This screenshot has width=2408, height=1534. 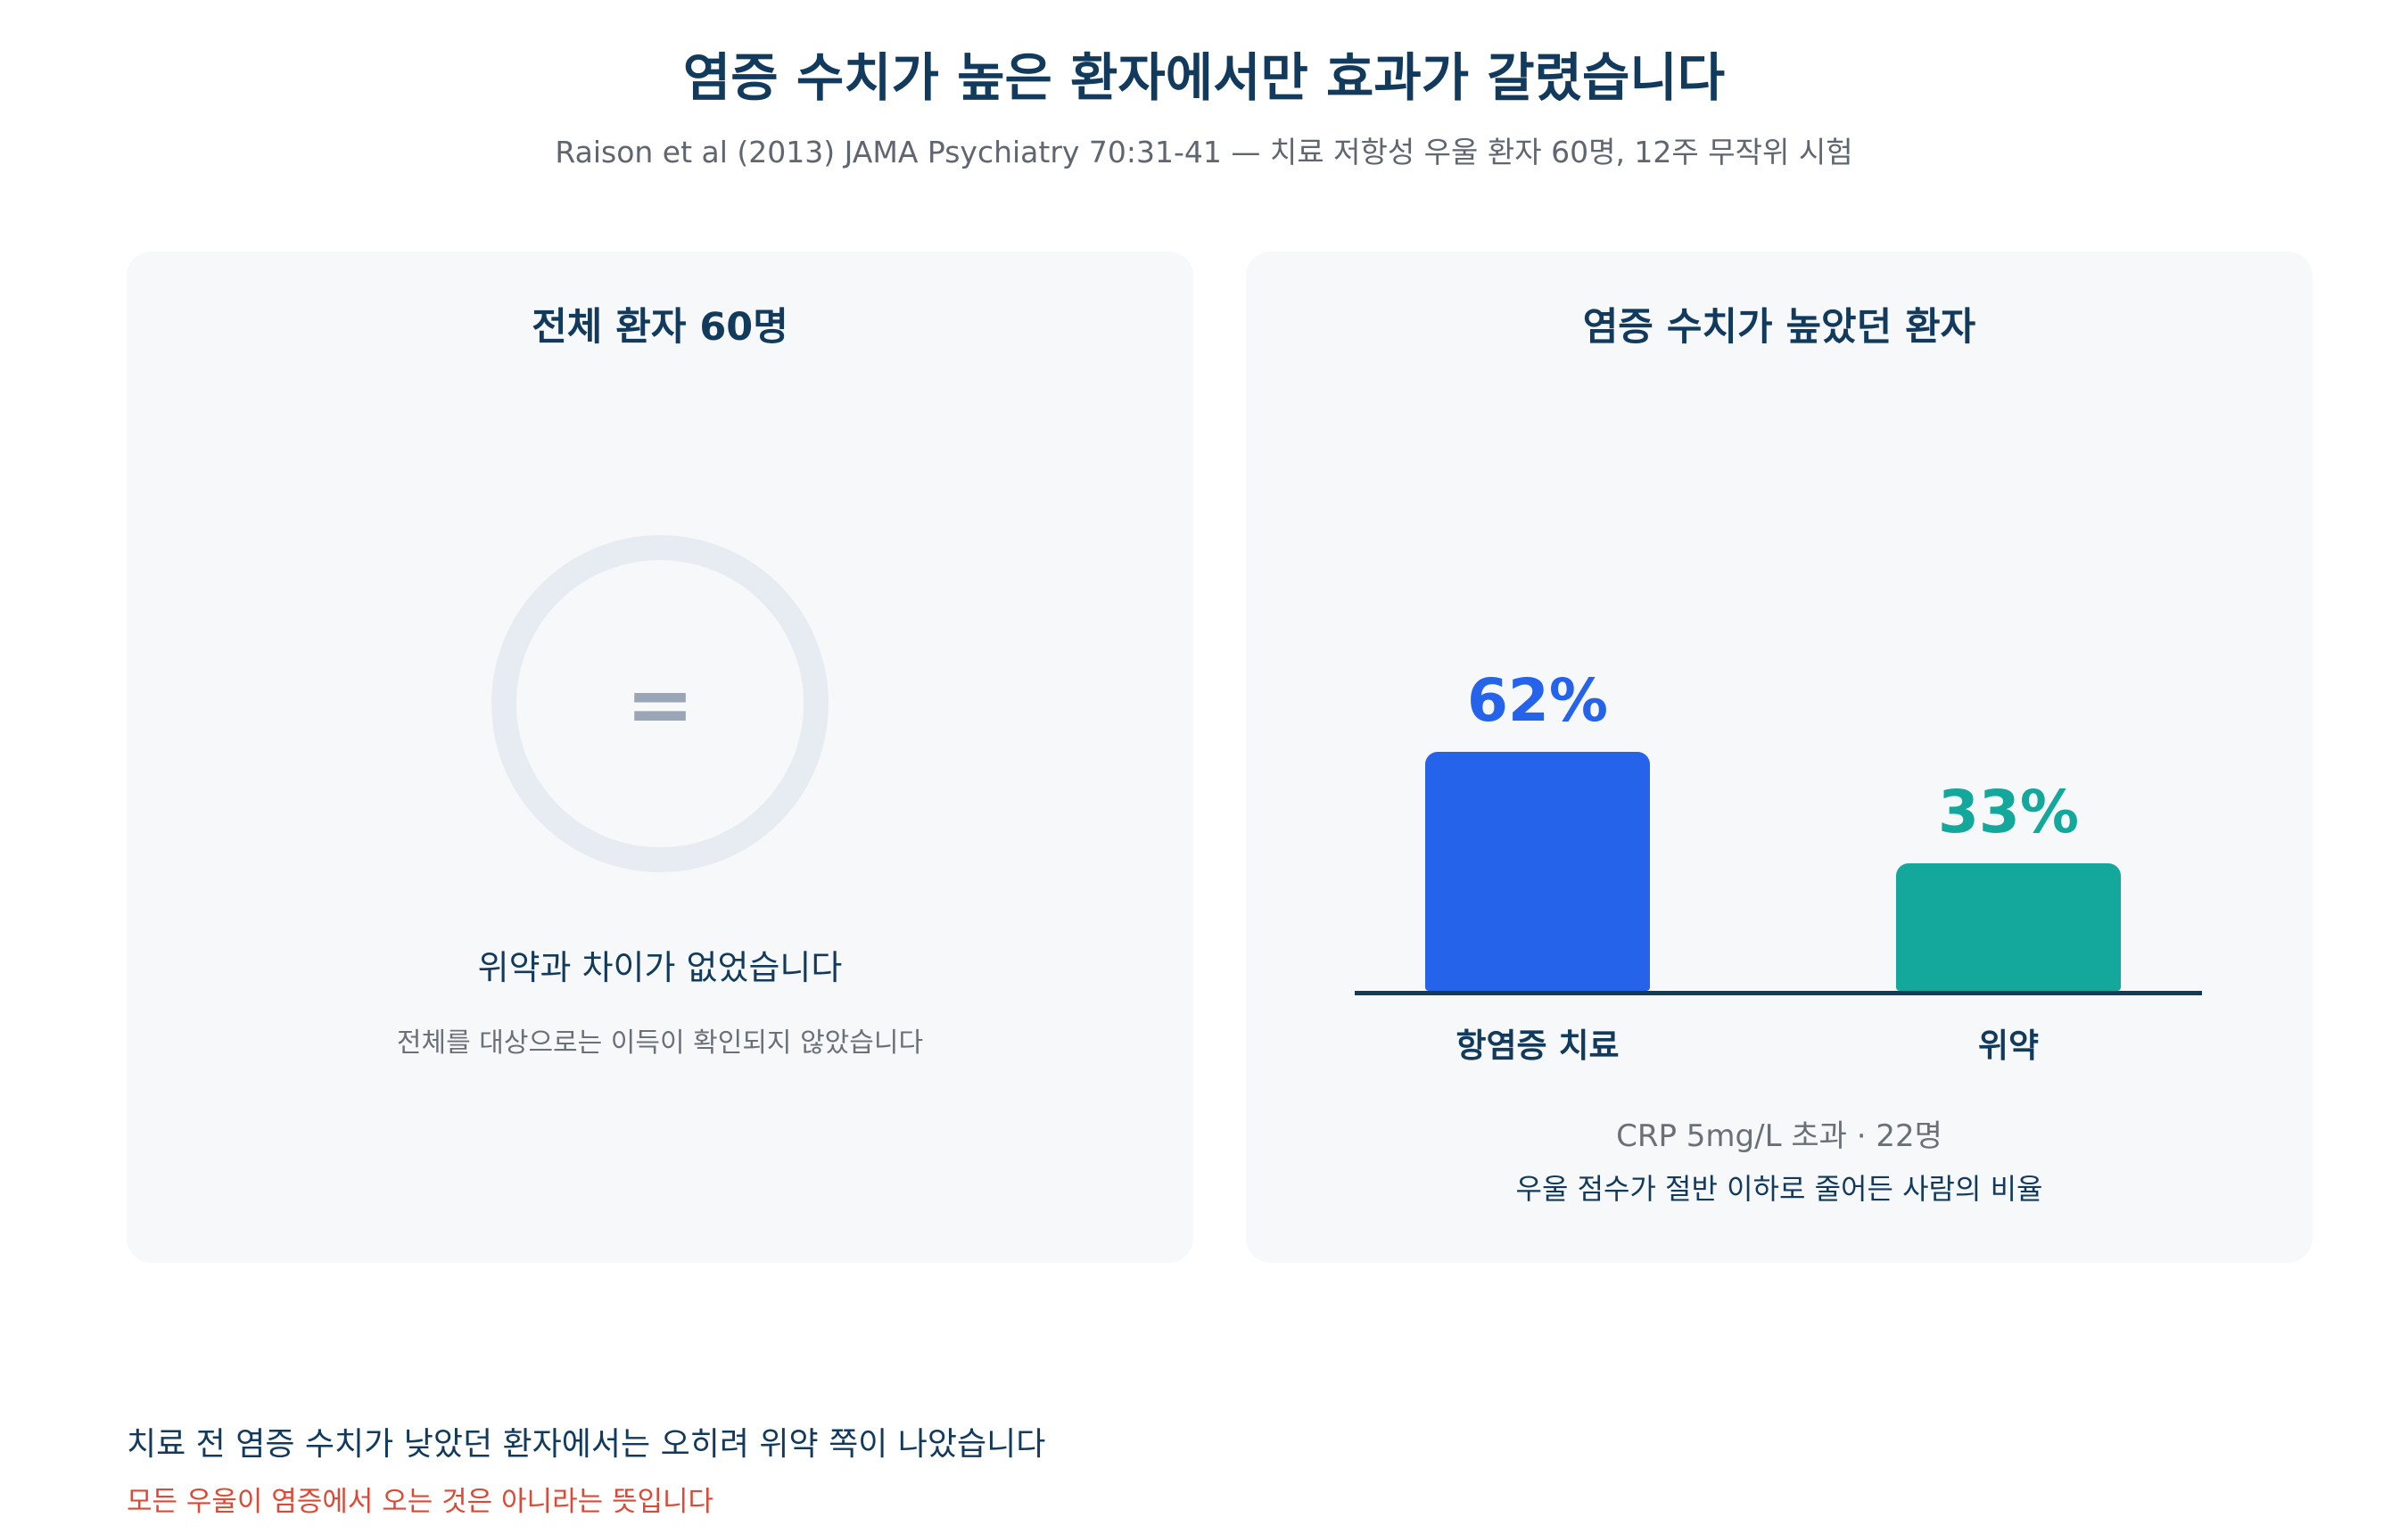 I want to click on category-label-2: 위약, so click(x=2008, y=1046).